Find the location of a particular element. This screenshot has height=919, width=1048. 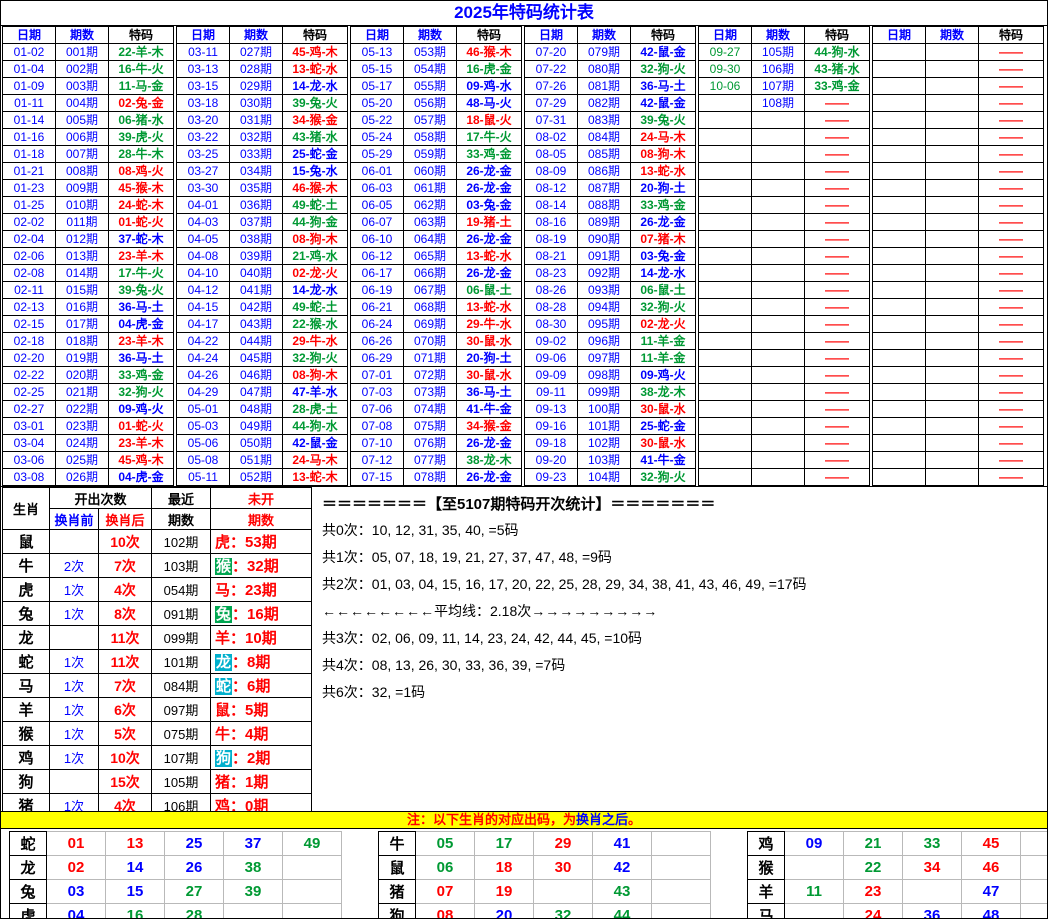

date-cell: 02-22 is located at coordinates (29, 375).